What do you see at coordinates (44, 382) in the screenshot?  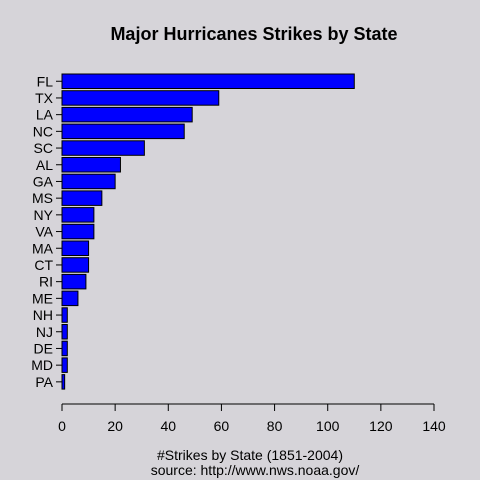 I see `category-label-pa: PA` at bounding box center [44, 382].